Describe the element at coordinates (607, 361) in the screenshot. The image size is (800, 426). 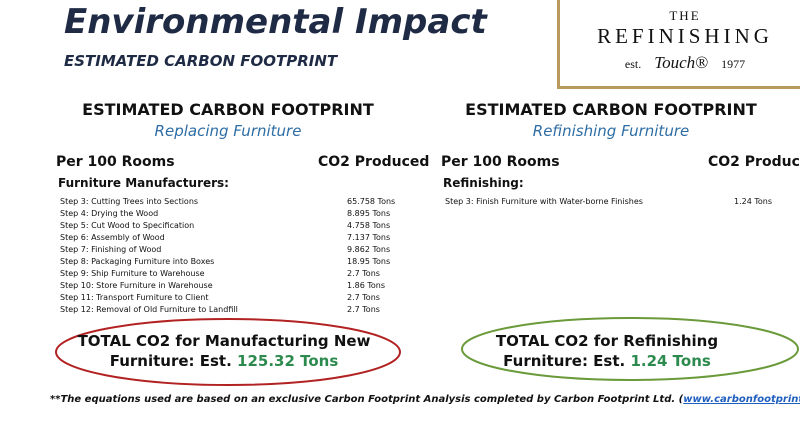
I see `total-line: Furniture: Est. 1.24 Tons` at that location.